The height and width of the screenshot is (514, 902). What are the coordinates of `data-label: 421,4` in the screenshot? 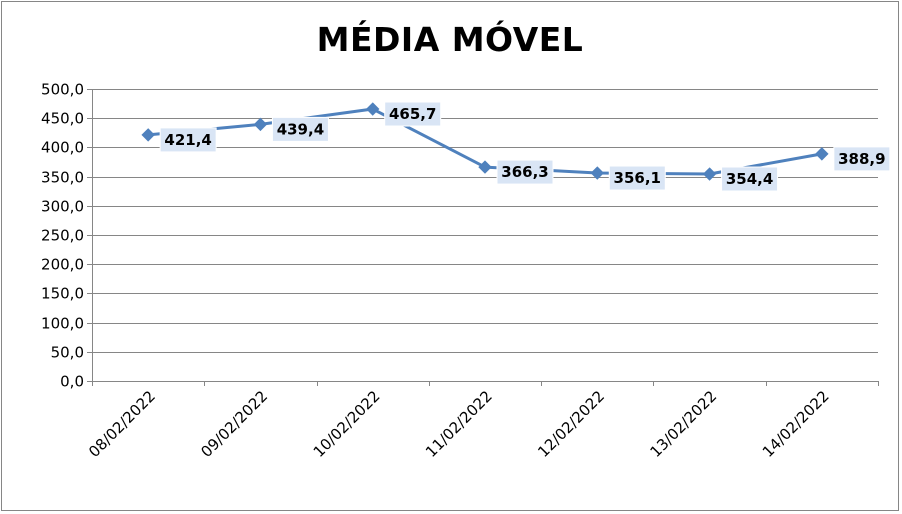 It's located at (187, 140).